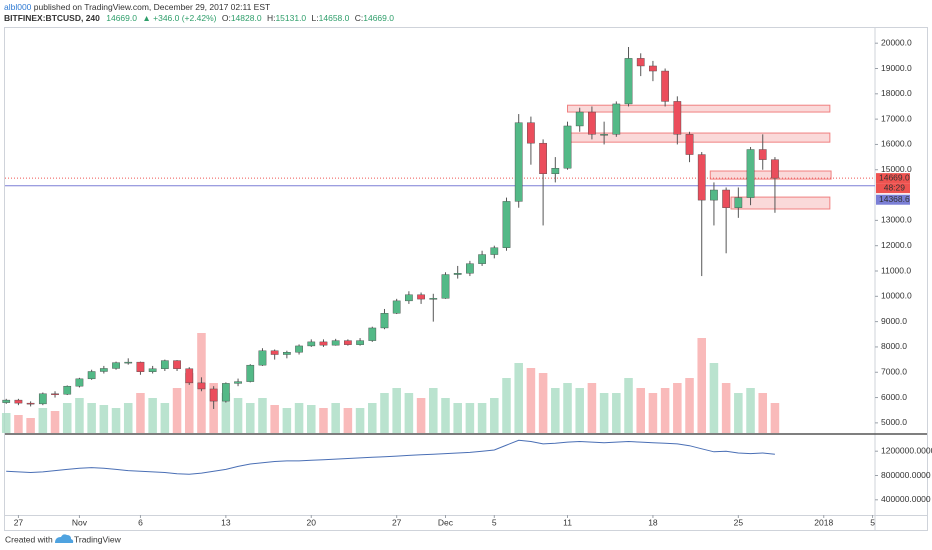  I want to click on y-tick-label: 19000.0, so click(896, 68).